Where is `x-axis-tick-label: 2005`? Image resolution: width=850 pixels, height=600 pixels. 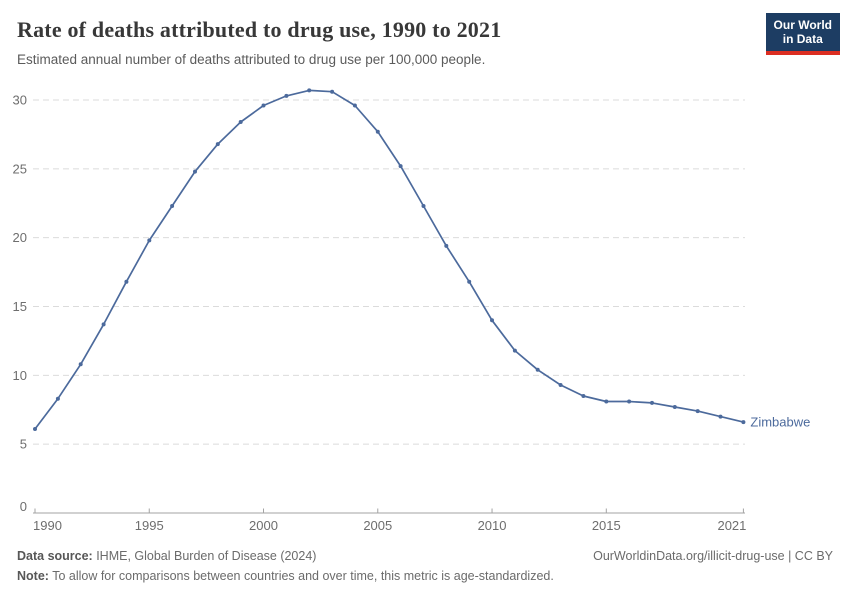 x-axis-tick-label: 2005 is located at coordinates (377, 525).